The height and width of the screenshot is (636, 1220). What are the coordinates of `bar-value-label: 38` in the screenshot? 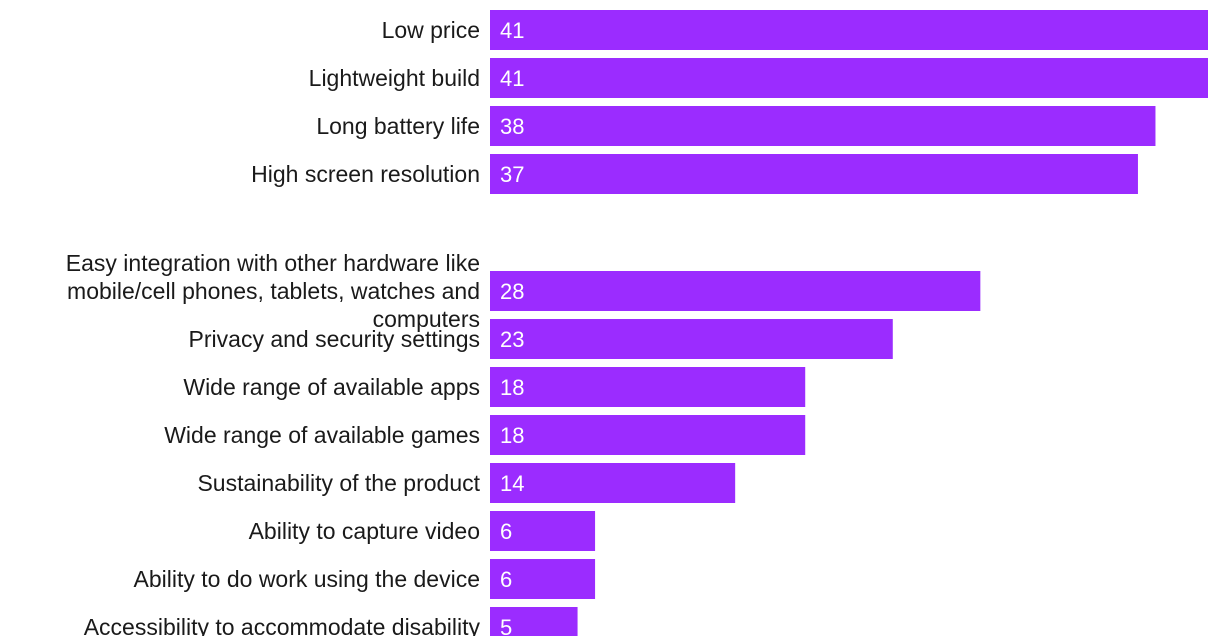 It's located at (512, 126).